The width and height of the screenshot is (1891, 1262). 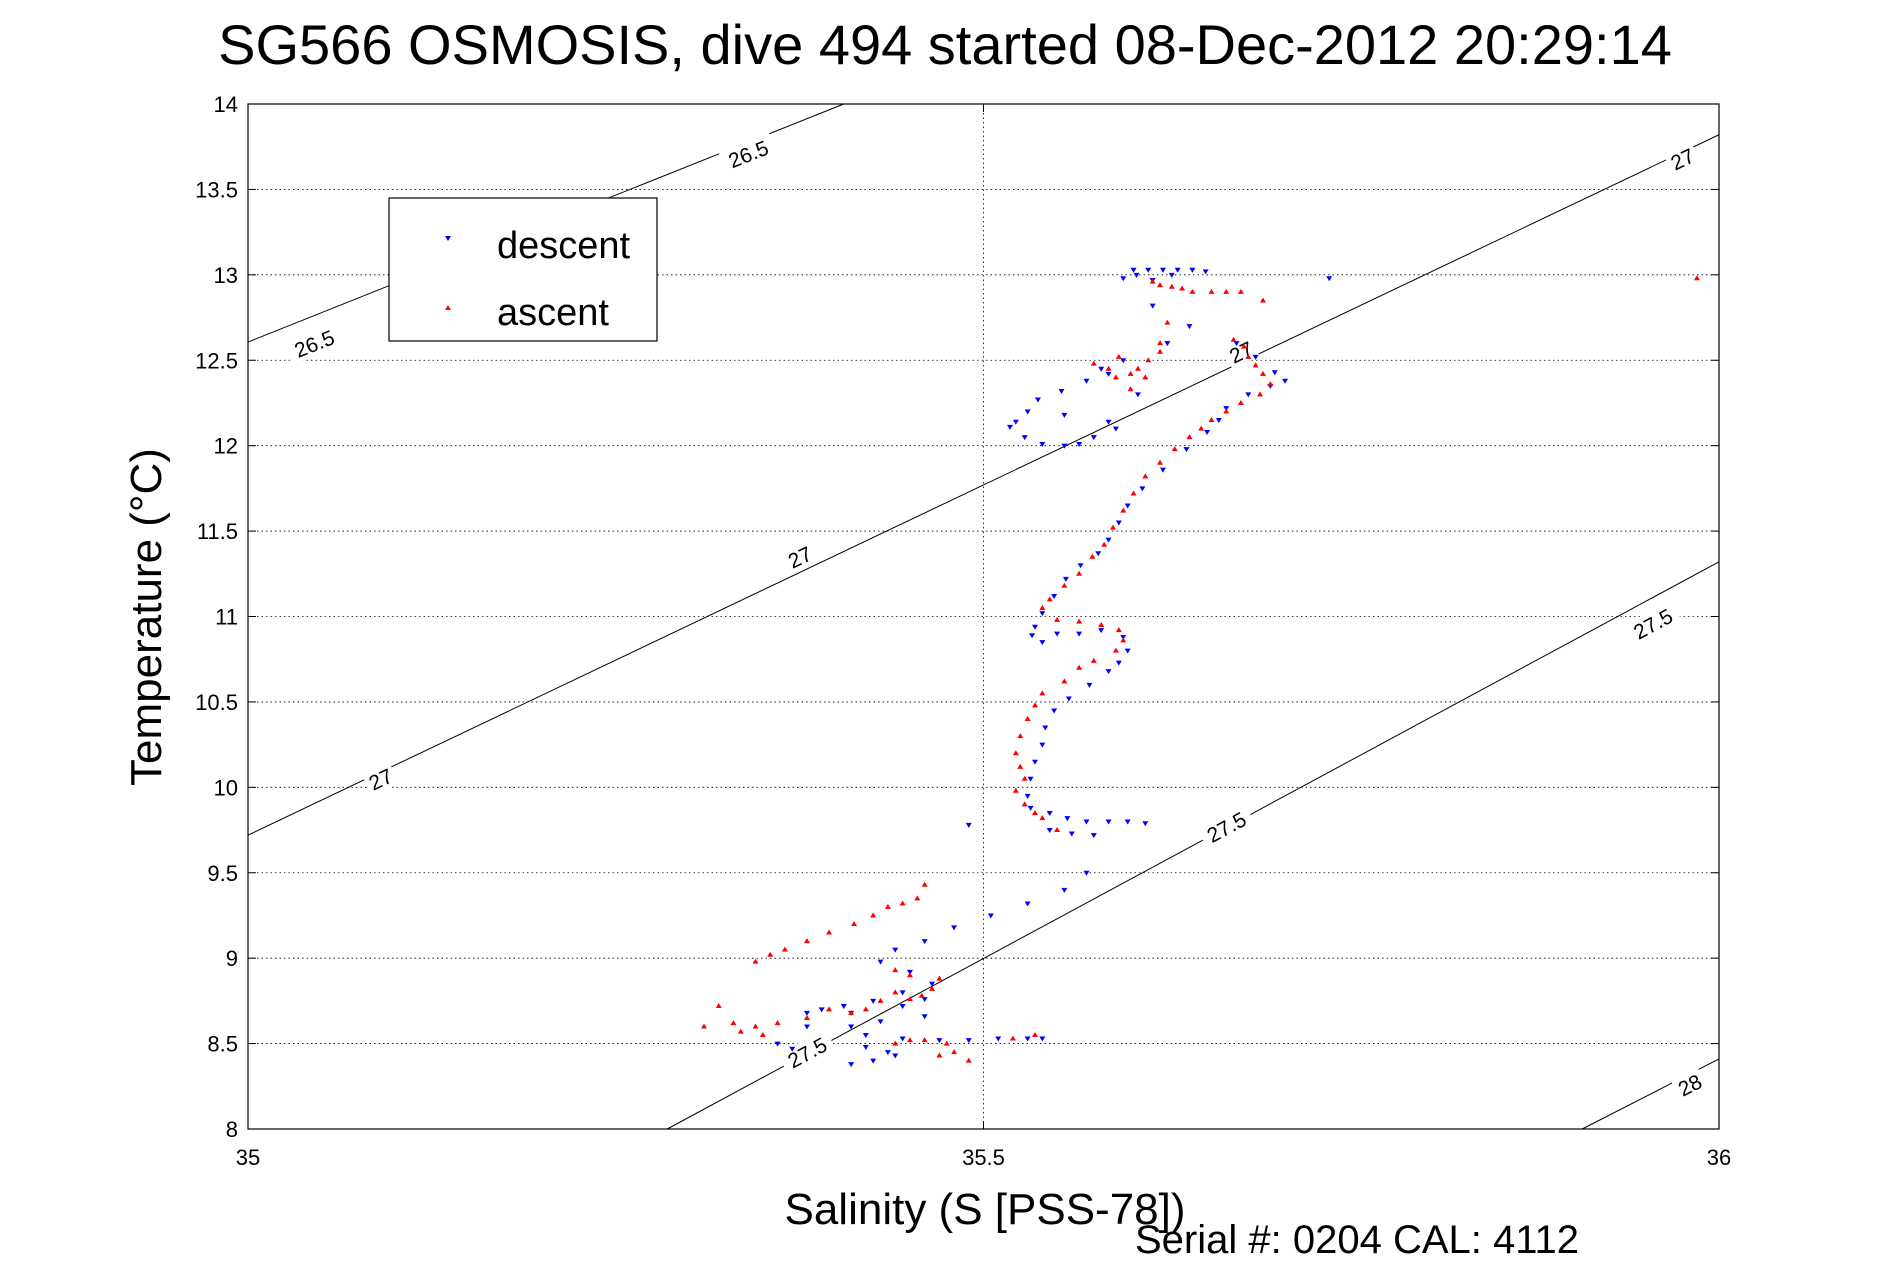 I want to click on isopycnal-label: 27, so click(x=380, y=779).